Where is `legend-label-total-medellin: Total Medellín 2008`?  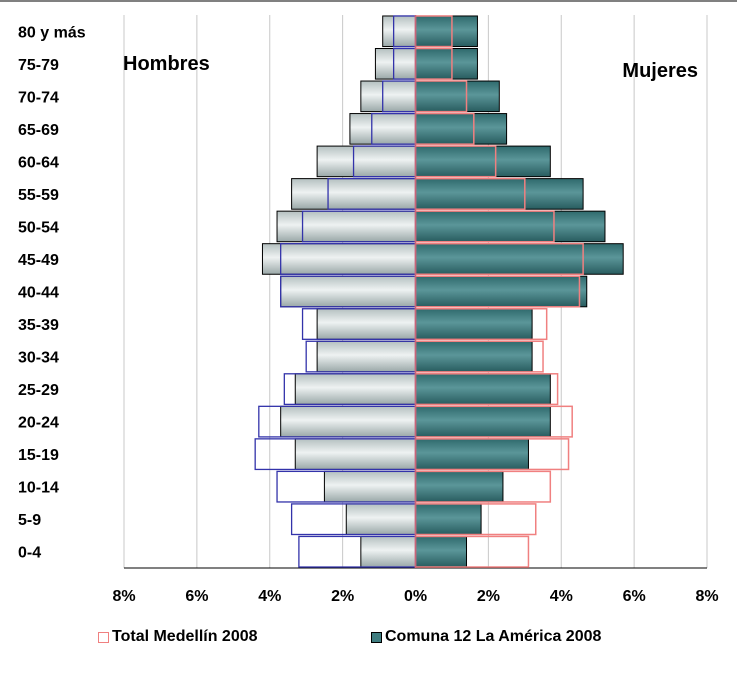
legend-label-total-medellin: Total Medellín 2008 is located at coordinates (185, 636).